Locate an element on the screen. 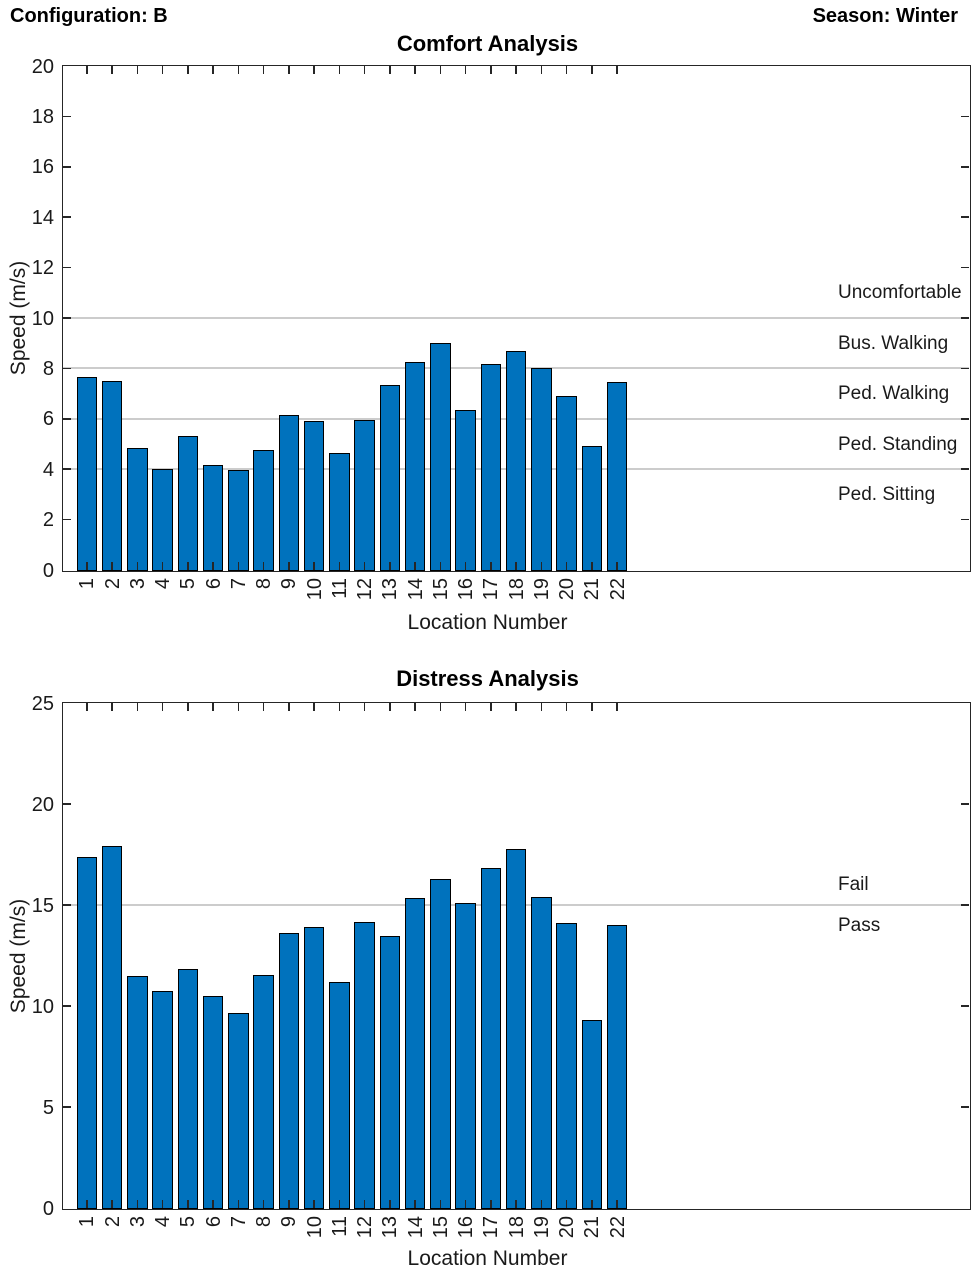  y-tick-label: 16 is located at coordinates (42, 167).